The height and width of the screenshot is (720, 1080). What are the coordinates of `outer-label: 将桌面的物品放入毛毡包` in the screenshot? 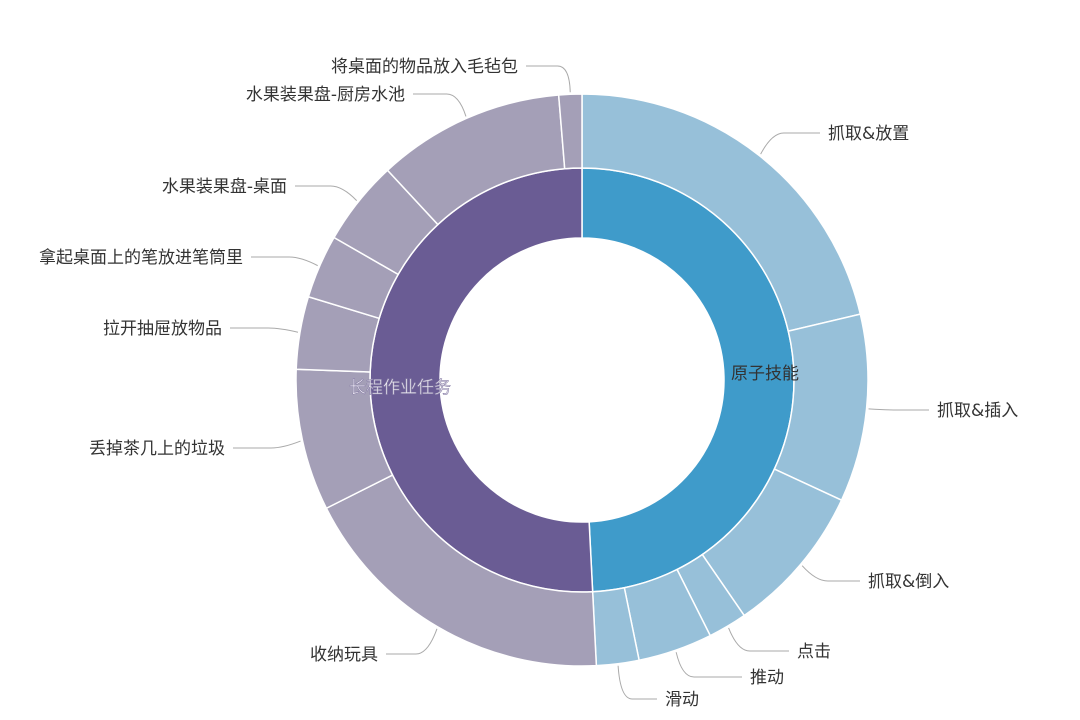 It's located at (424, 67).